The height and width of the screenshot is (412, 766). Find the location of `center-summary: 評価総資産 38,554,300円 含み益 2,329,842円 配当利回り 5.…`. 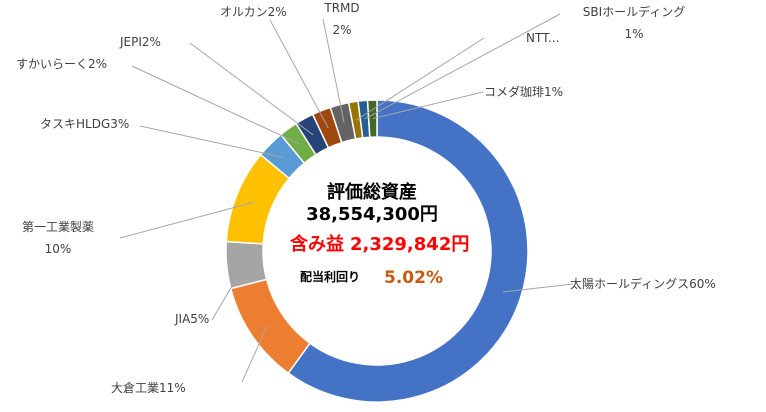

center-summary: 評価総資産 38,554,300円 含み益 2,329,842円 配当利回り 5.… is located at coordinates (379, 234).